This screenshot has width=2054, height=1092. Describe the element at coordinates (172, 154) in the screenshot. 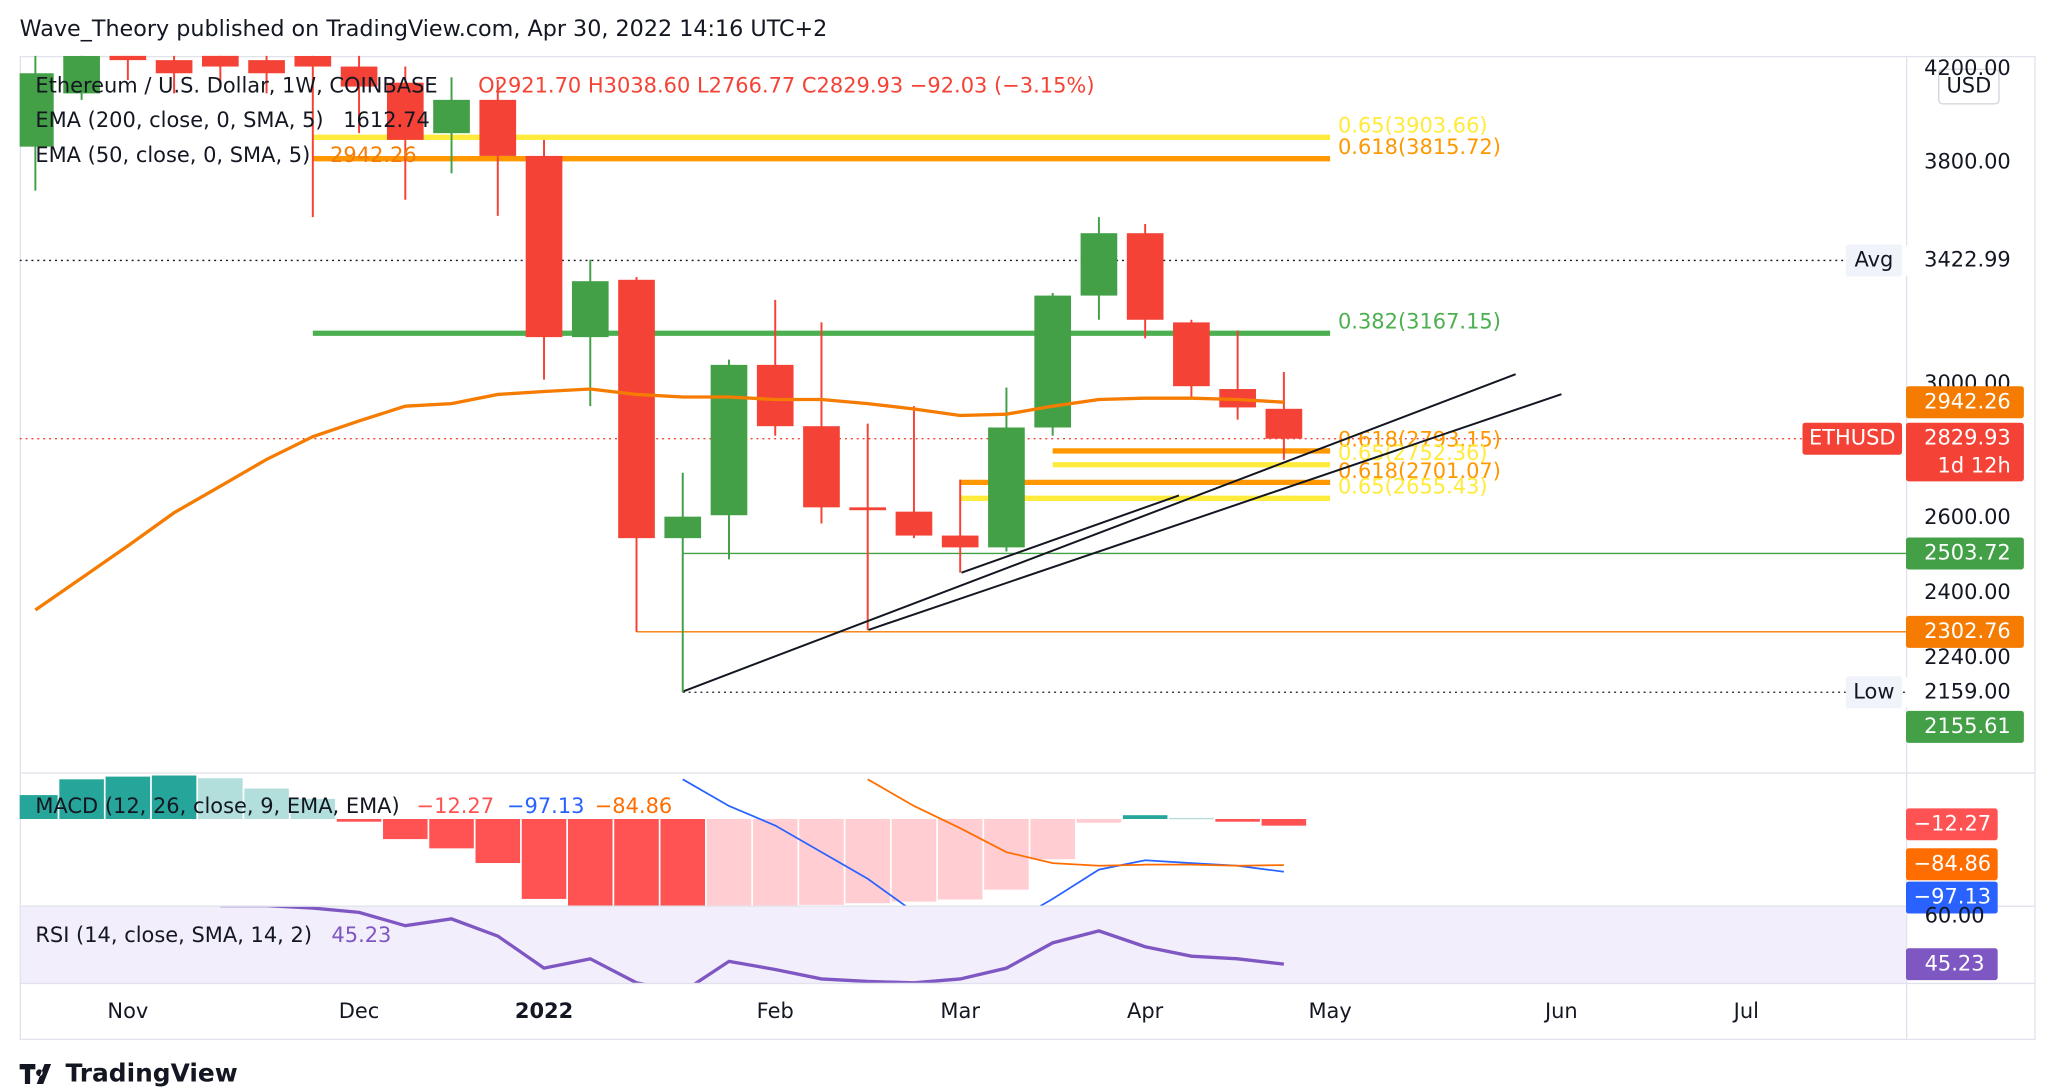

I see `legend-ema50: EMA (50, close, 0, SMA, 5)` at that location.